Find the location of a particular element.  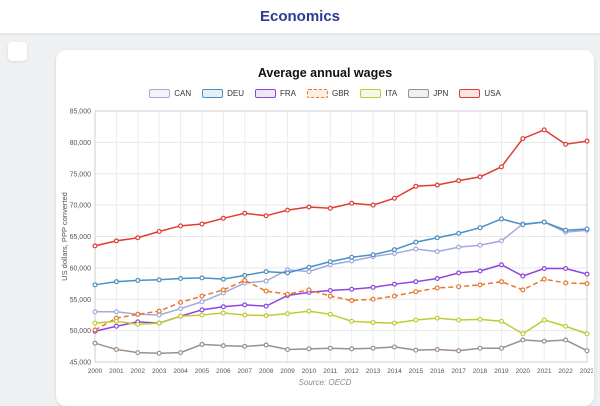

app-header: Economics is located at coordinates (300, 17).